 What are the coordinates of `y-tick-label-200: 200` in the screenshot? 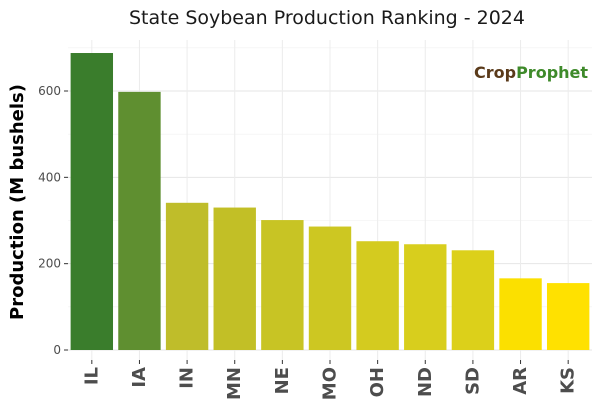 It's located at (49, 264).